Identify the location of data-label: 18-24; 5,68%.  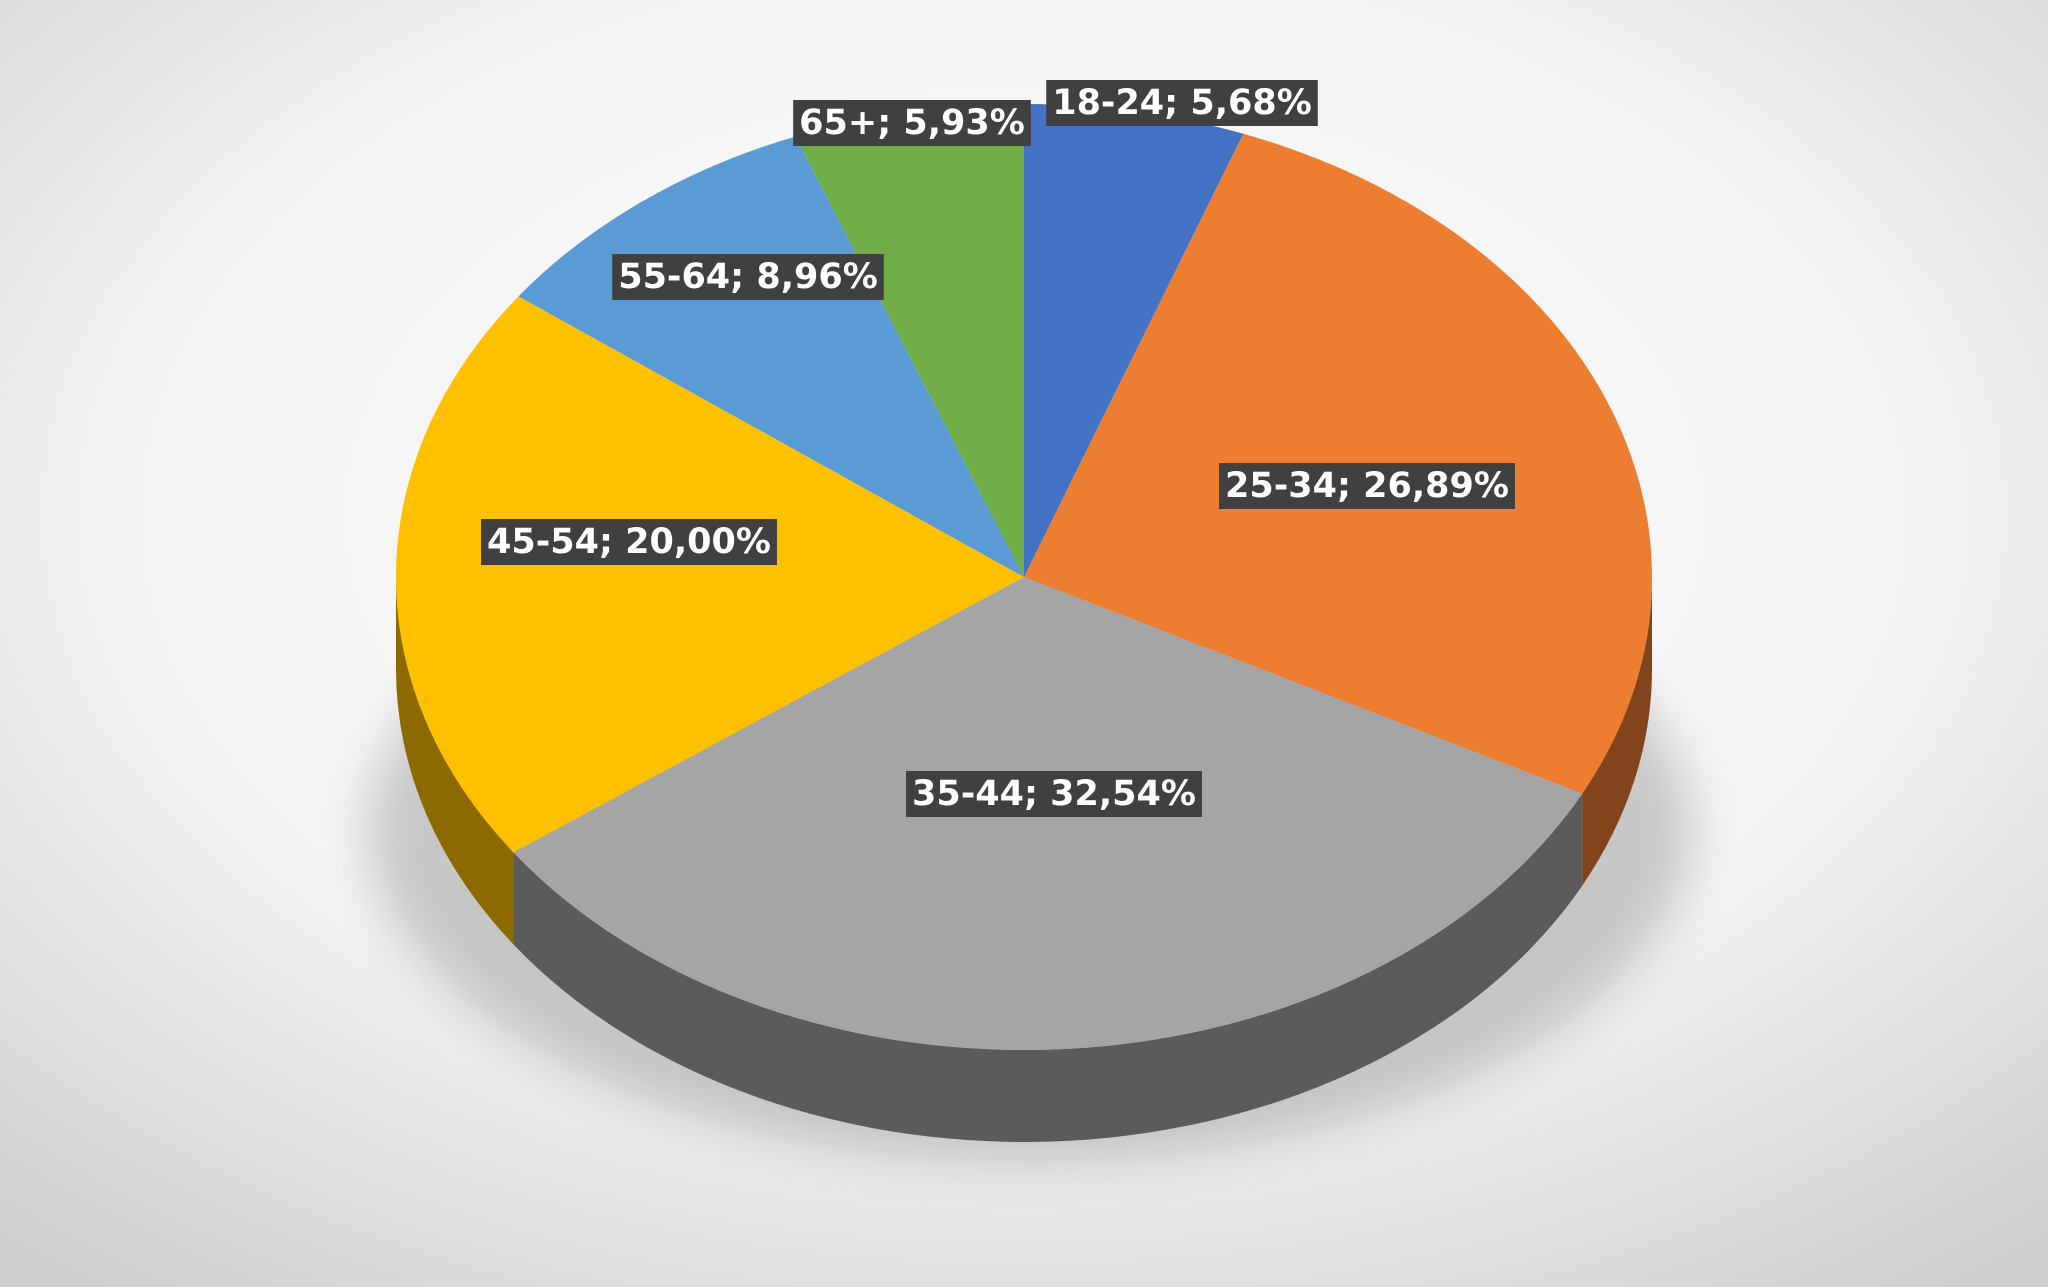
(1182, 103).